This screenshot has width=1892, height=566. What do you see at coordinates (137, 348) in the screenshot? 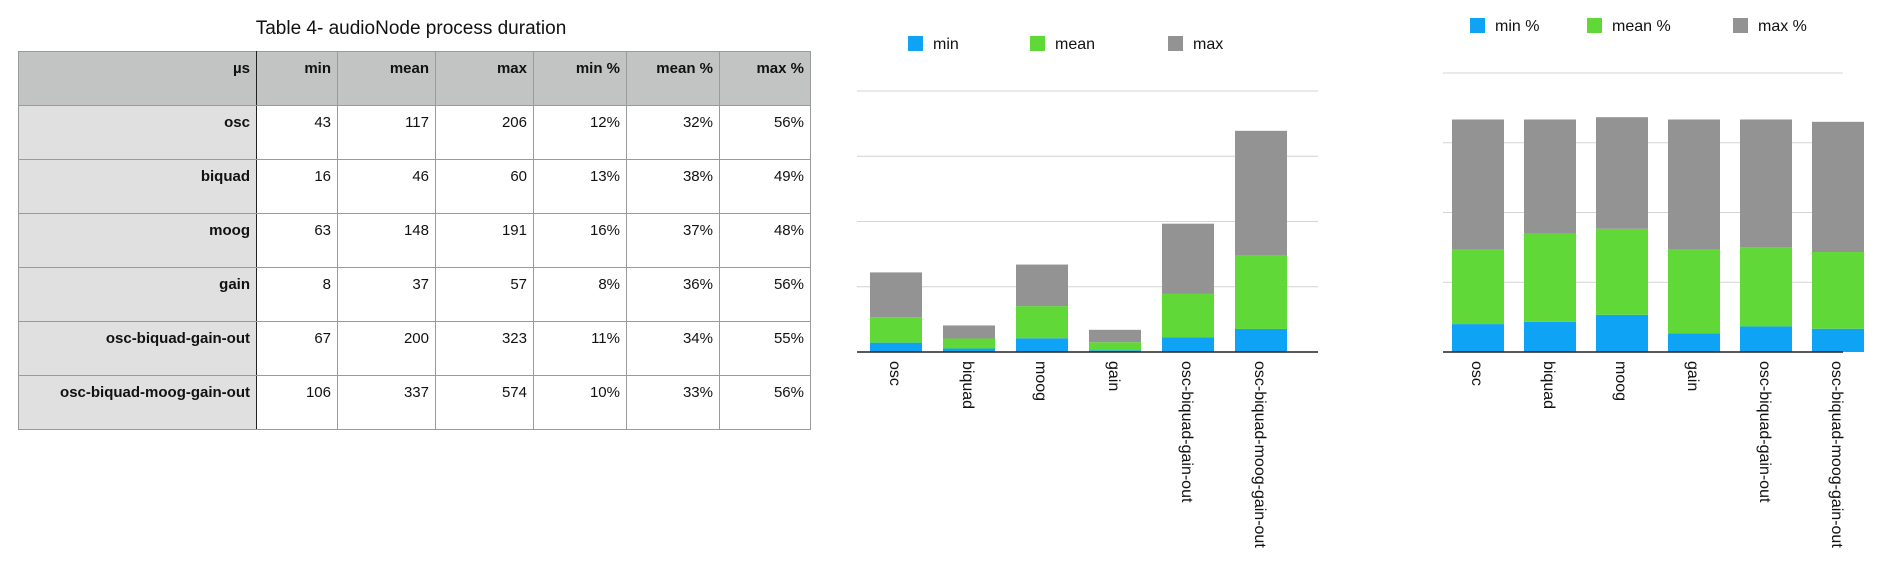
I see `cell-name: osc-biquad-gain-out` at bounding box center [137, 348].